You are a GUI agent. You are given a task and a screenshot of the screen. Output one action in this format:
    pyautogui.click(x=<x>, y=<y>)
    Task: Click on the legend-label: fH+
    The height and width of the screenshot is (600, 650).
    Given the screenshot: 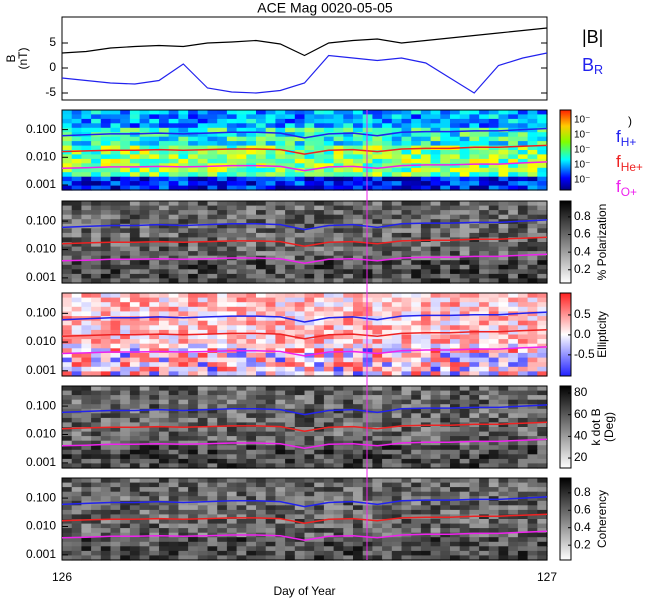 What is the action you would take?
    pyautogui.click(x=626, y=138)
    